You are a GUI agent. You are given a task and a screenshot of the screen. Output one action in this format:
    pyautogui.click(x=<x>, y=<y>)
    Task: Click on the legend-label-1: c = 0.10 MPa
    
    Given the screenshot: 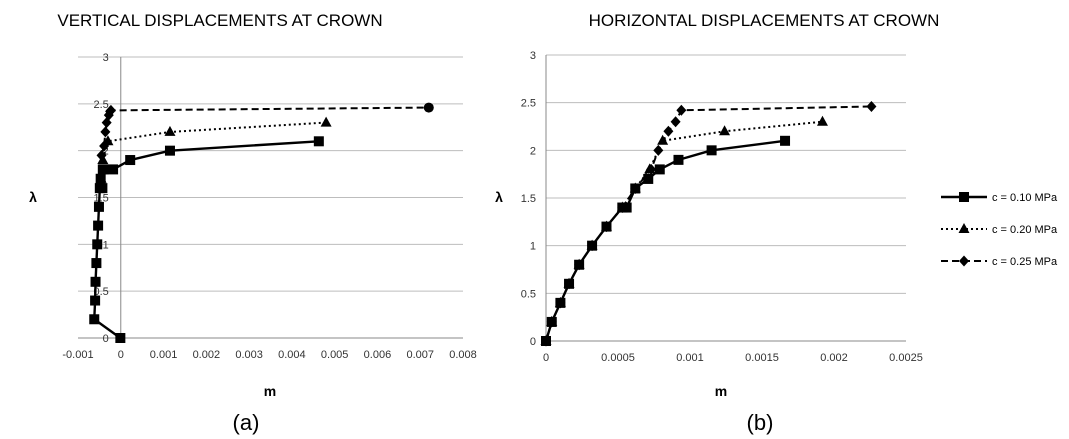 What is the action you would take?
    pyautogui.click(x=1025, y=198)
    